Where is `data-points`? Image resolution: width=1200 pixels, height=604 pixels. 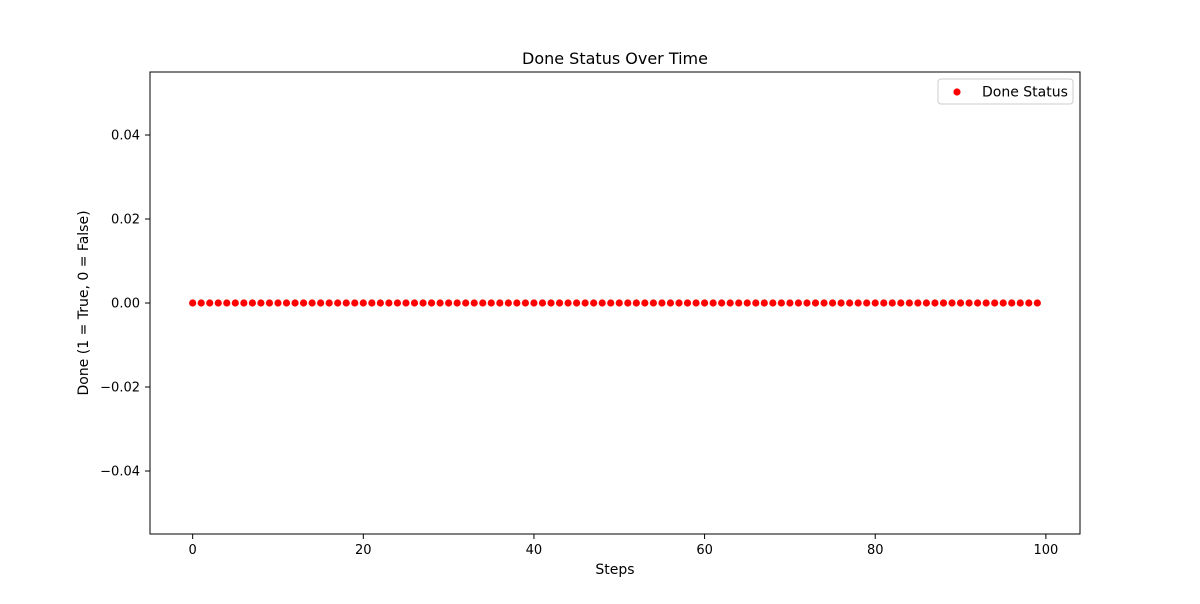 data-points is located at coordinates (615, 303).